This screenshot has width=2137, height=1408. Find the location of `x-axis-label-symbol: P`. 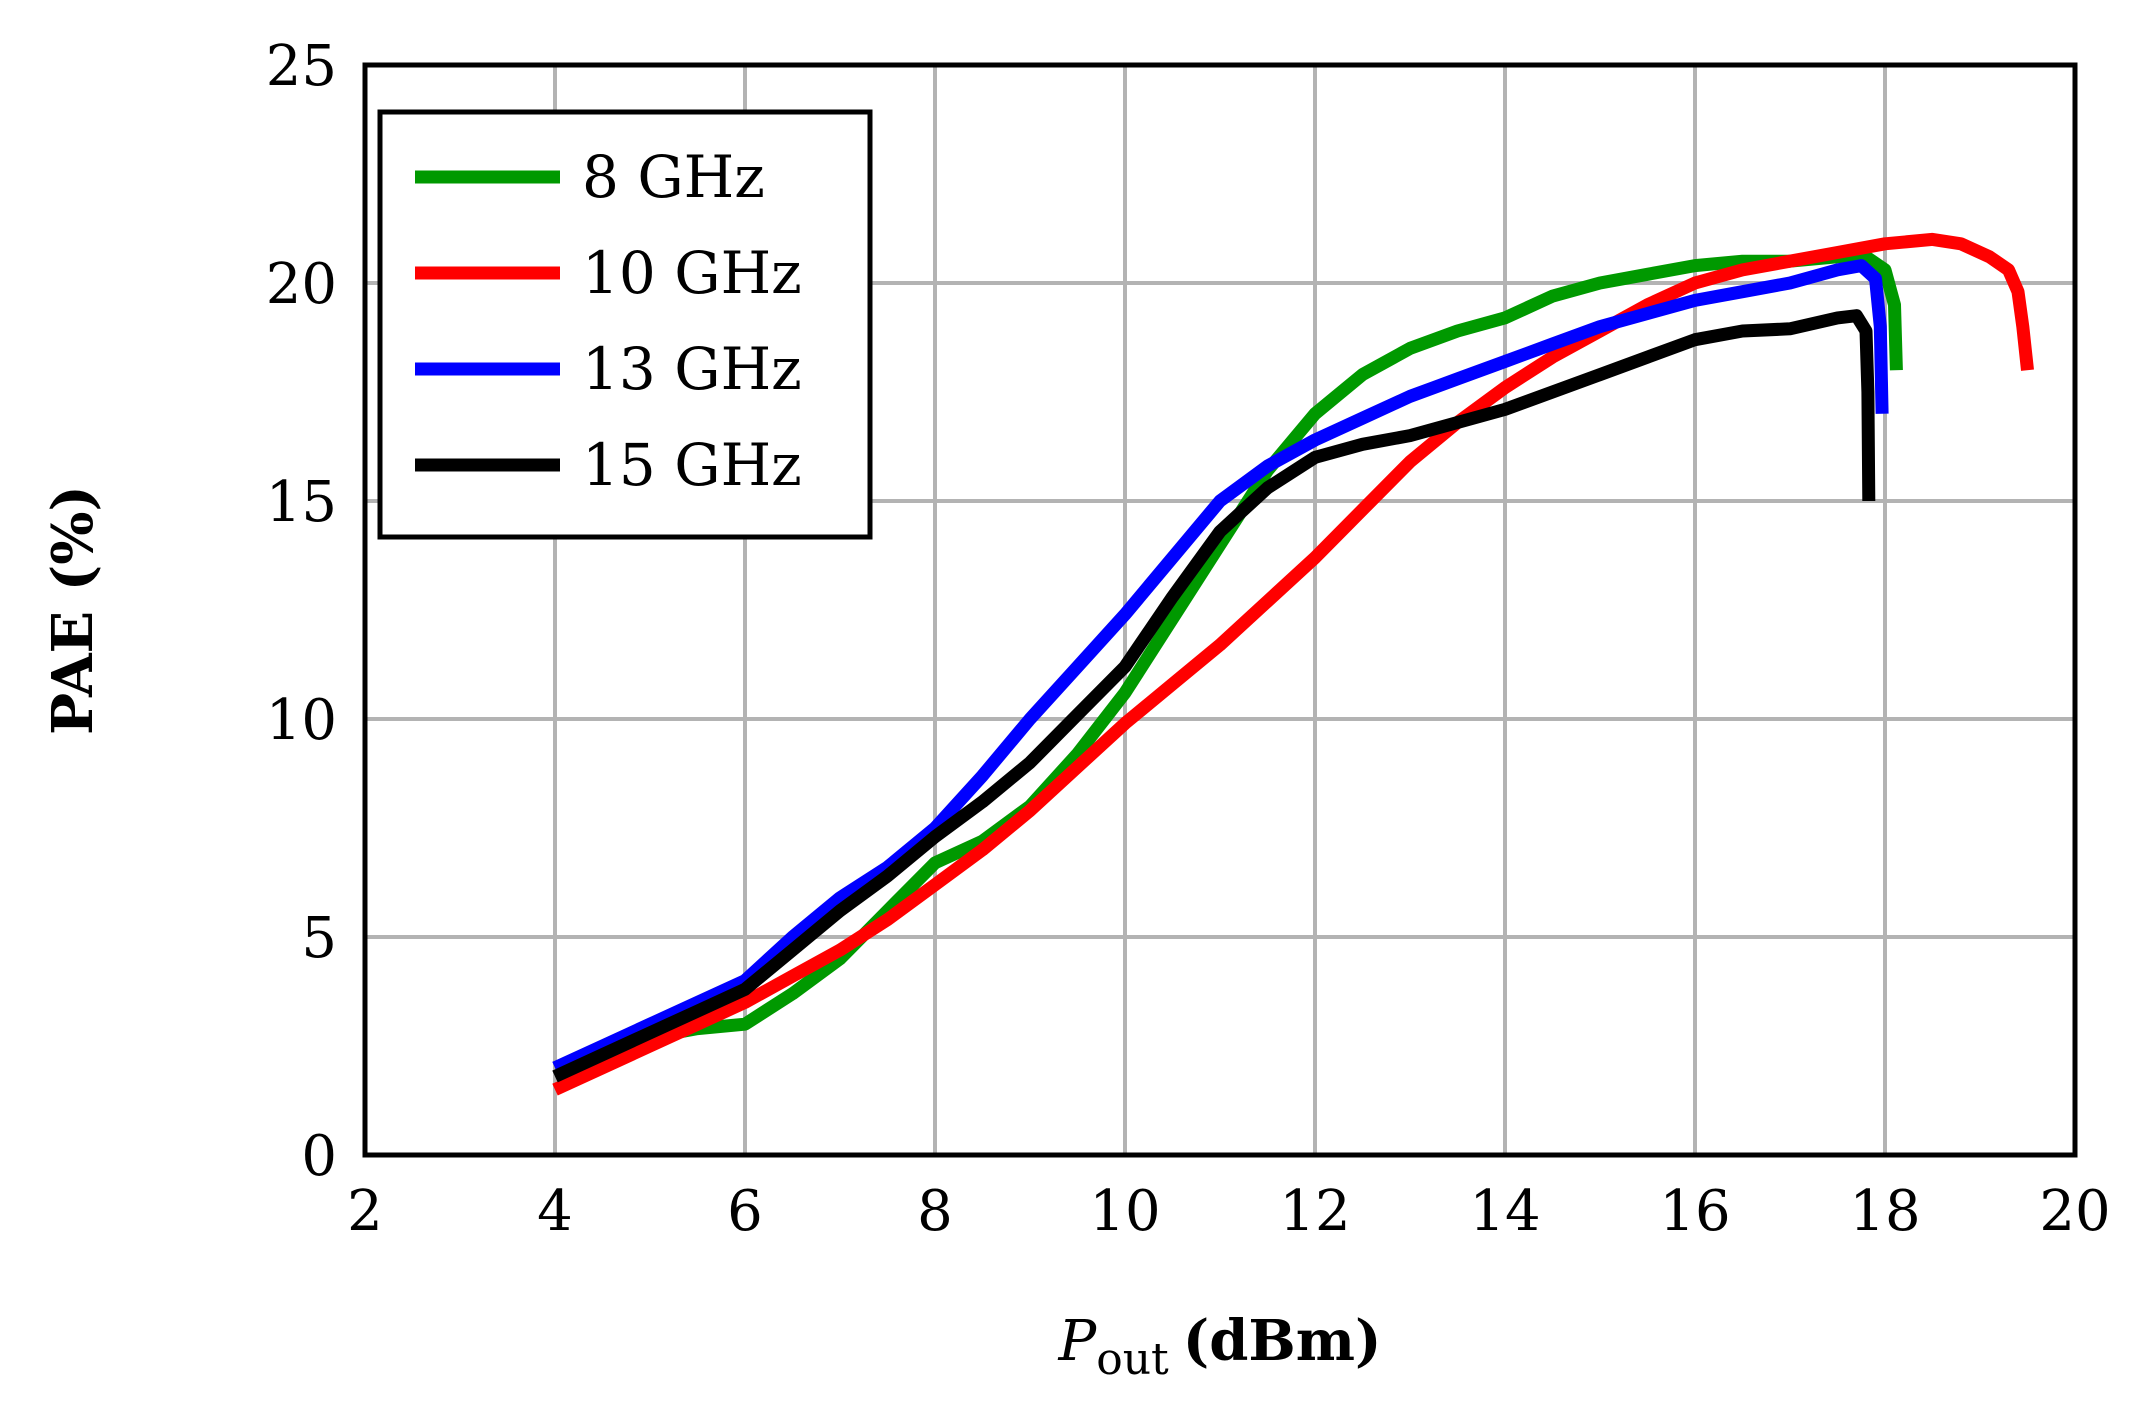

x-axis-label-symbol: P is located at coordinates (1078, 1341).